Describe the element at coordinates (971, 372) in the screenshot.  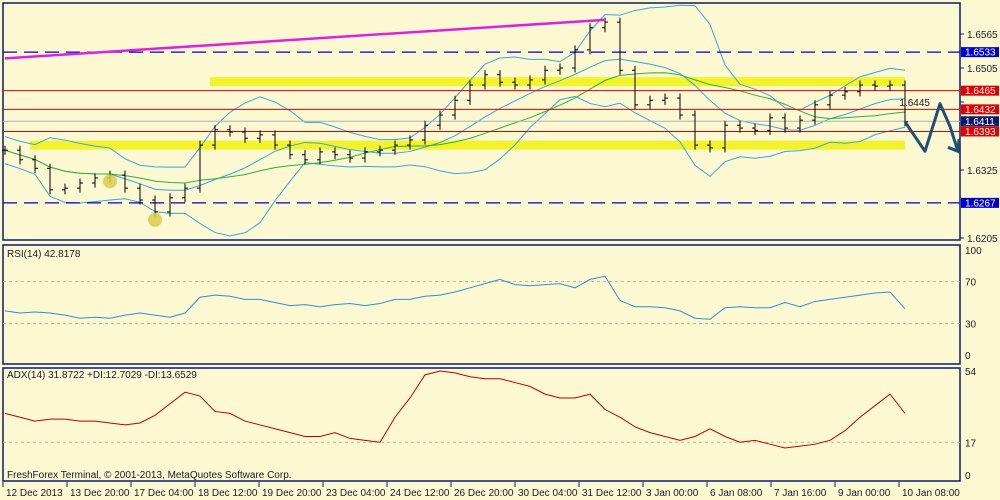
I see `adx-tick-label: 54` at that location.